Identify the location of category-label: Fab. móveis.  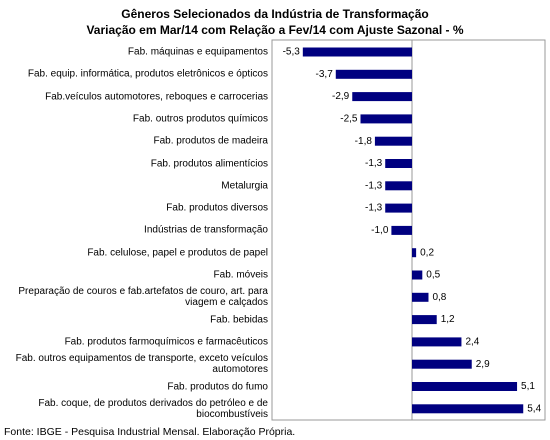
(240, 275).